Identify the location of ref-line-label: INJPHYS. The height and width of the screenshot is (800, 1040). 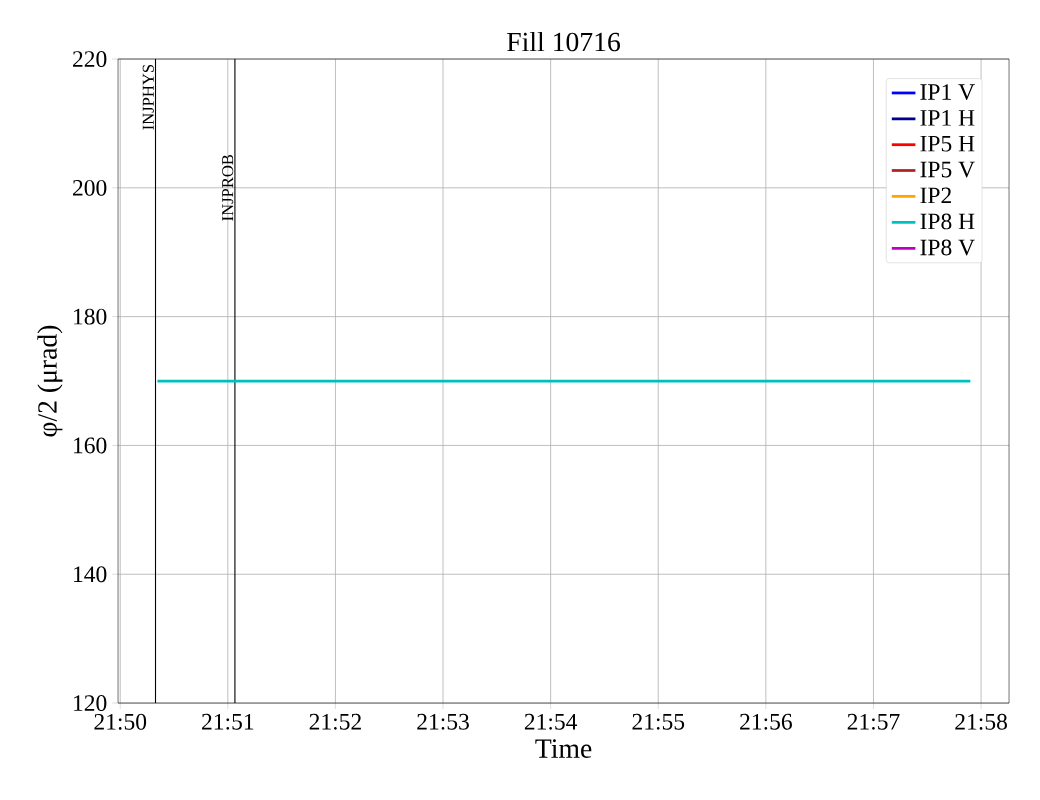
(148, 97).